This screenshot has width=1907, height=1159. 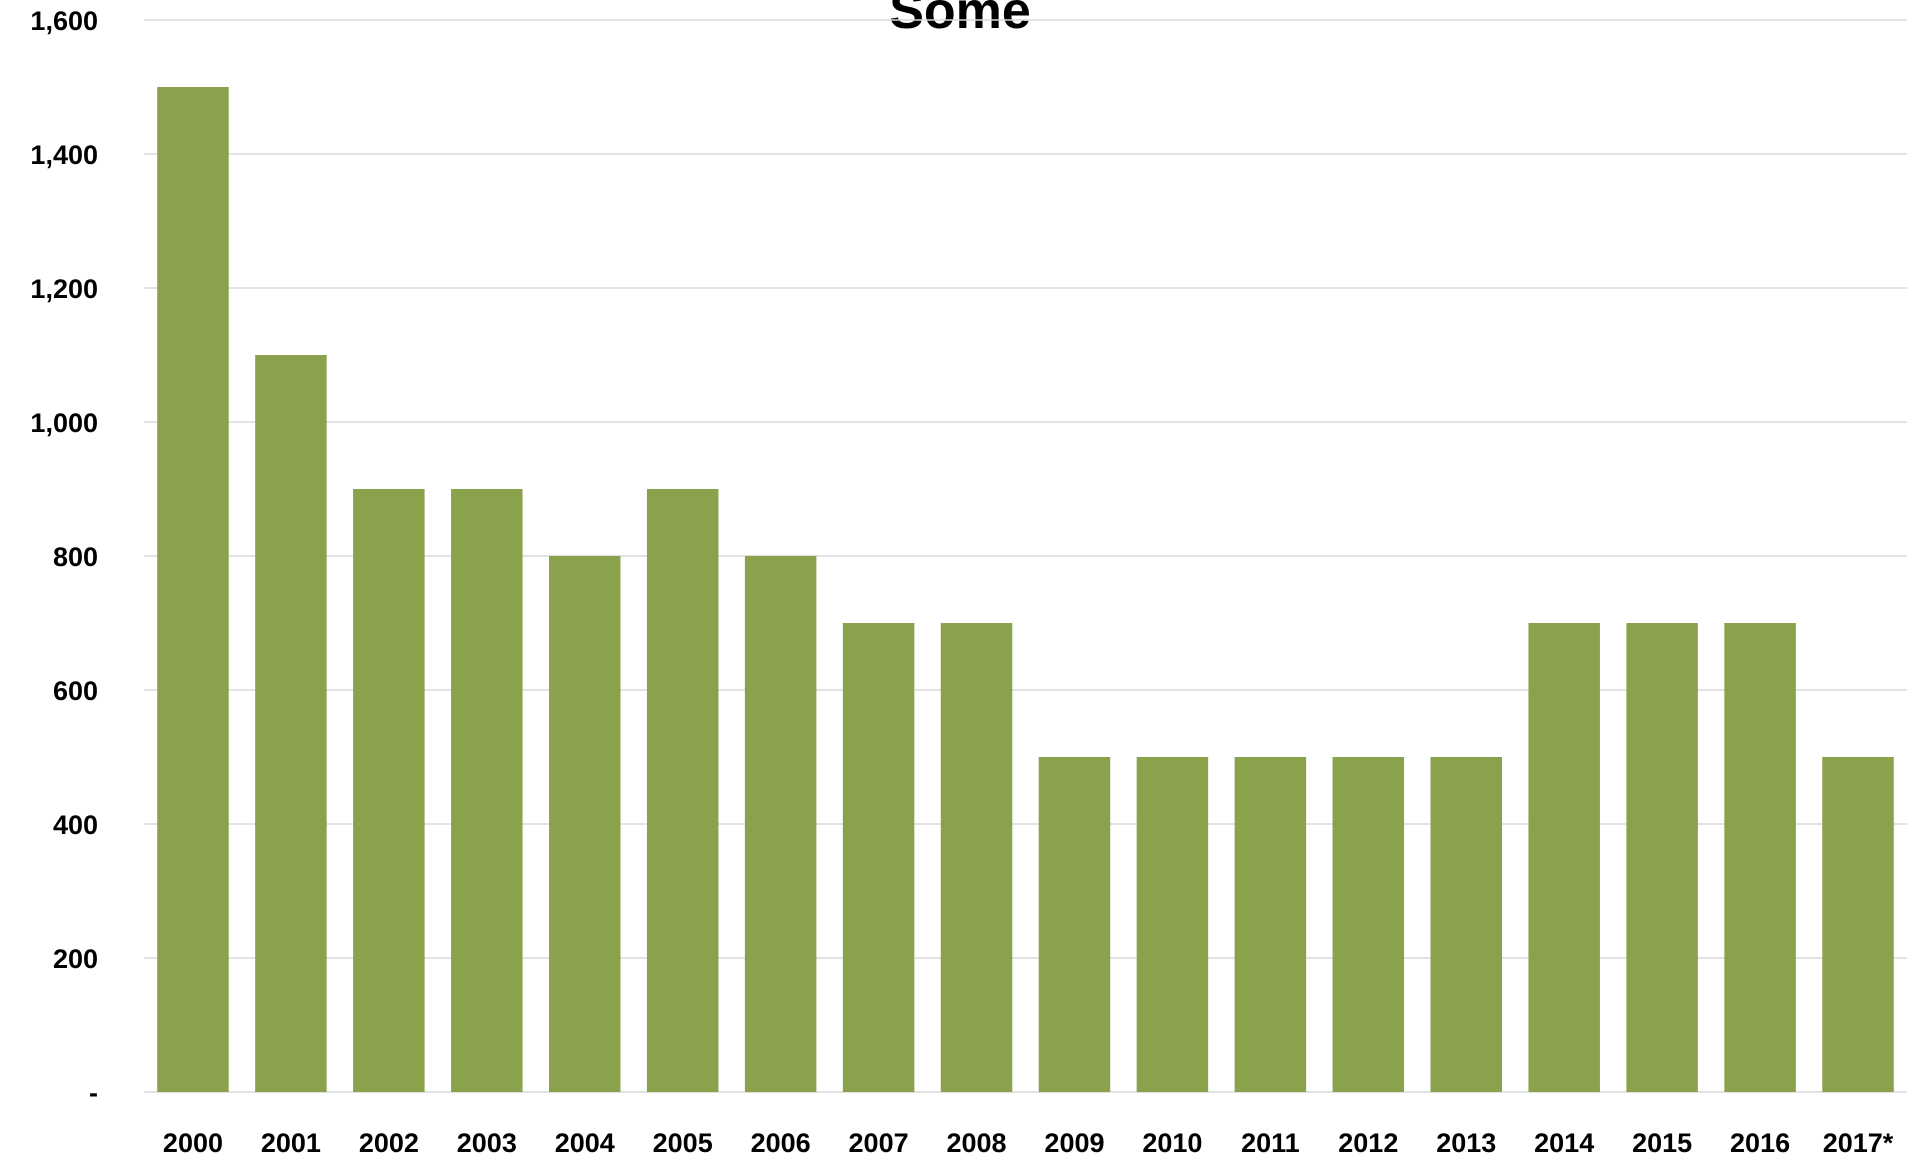 I want to click on bar-2002, so click(x=389, y=790).